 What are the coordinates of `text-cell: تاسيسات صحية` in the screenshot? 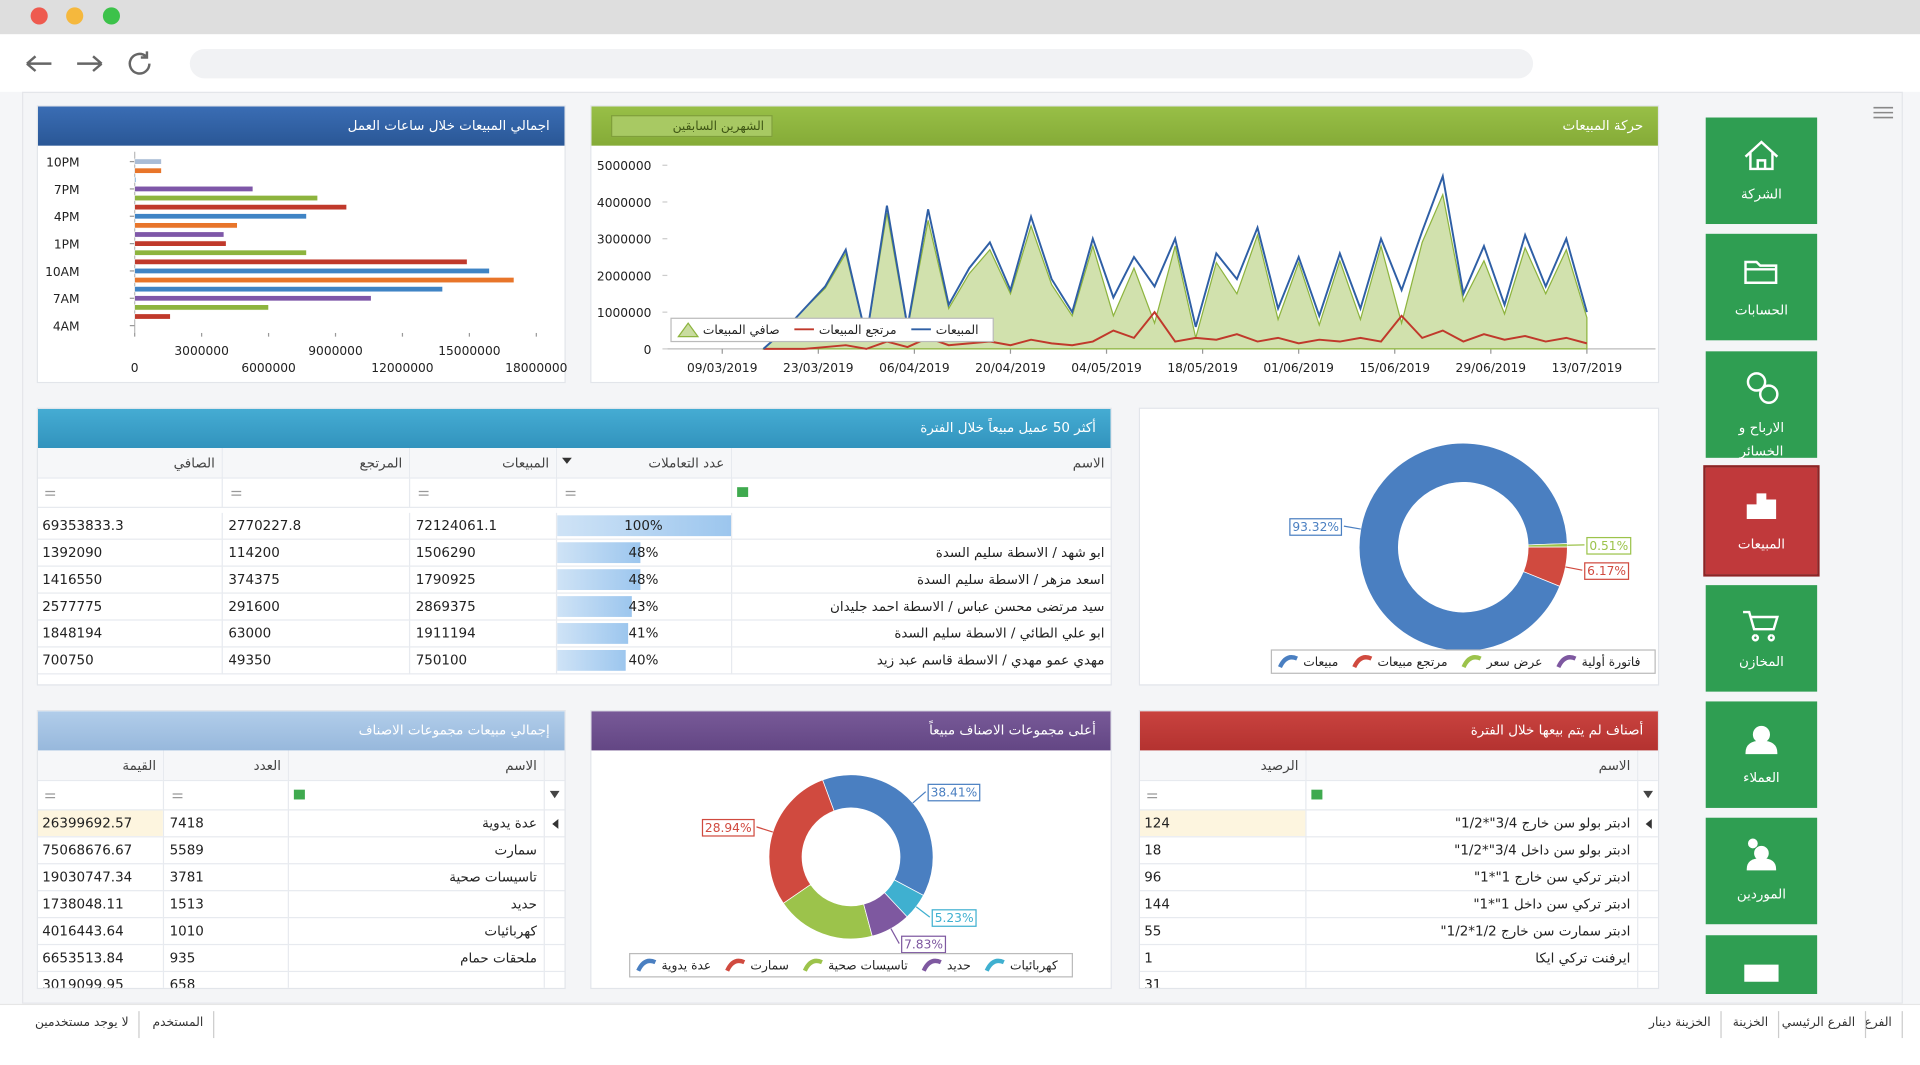 It's located at (415, 877).